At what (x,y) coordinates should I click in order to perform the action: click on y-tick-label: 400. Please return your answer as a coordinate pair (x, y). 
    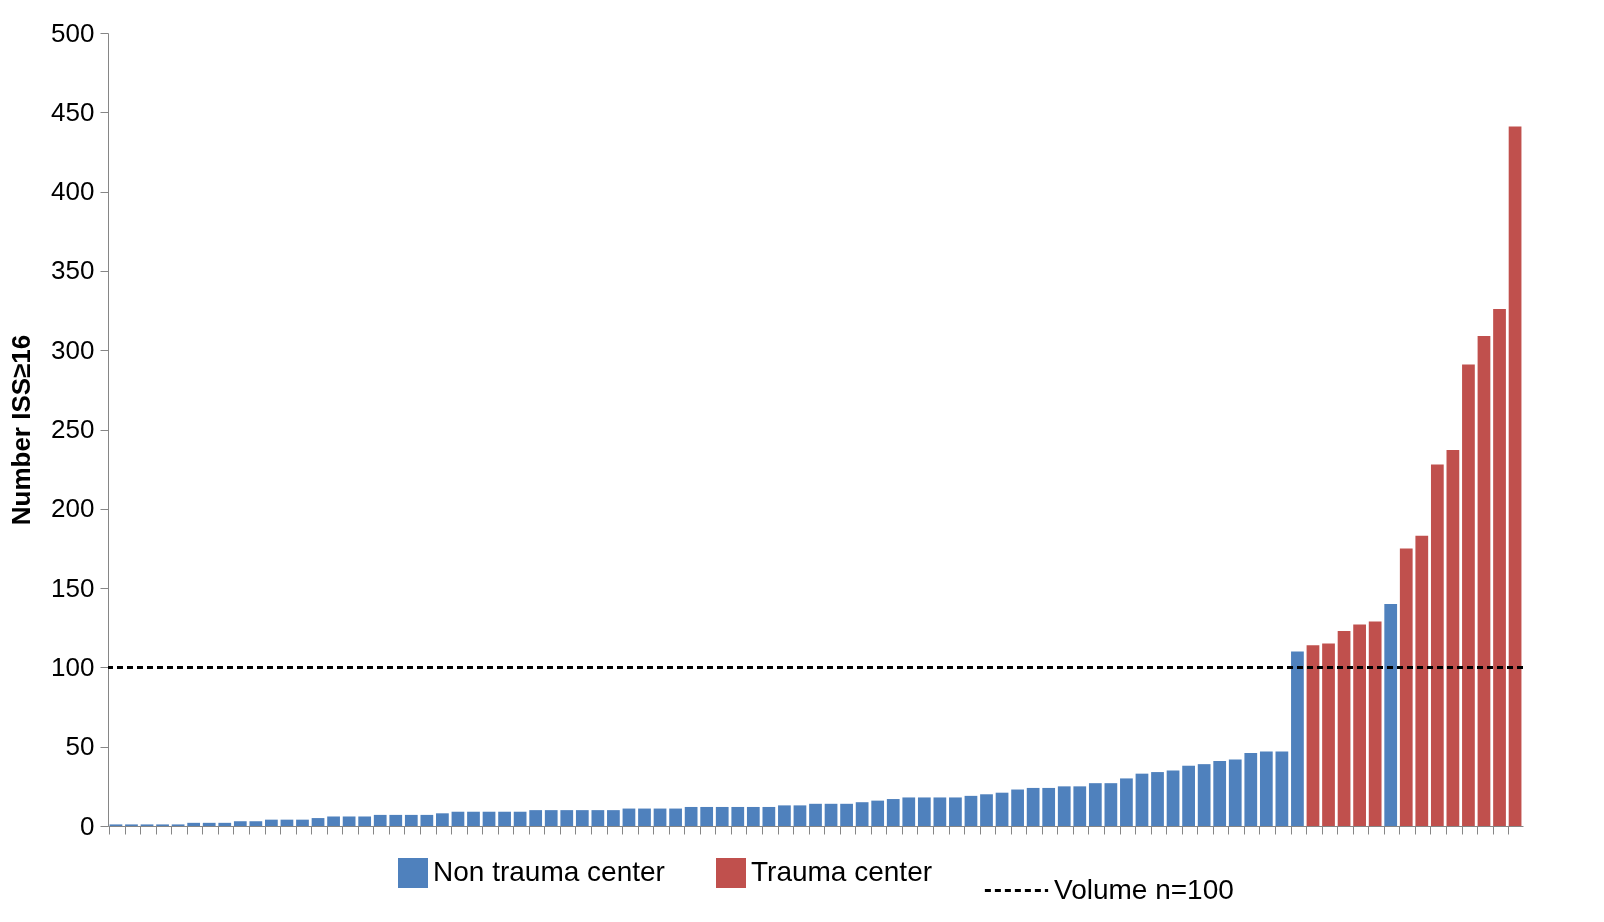
    Looking at the image, I should click on (73, 191).